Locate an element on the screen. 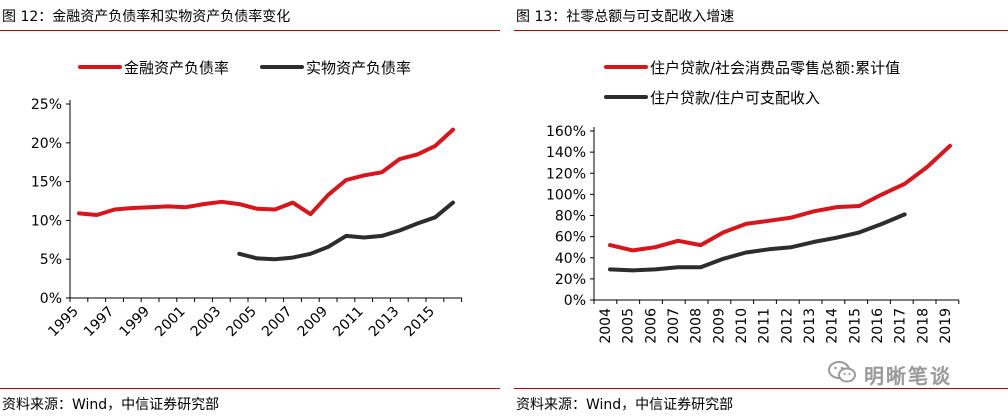 This screenshot has height=419, width=1008. x-tick-label: 2009 is located at coordinates (719, 326).